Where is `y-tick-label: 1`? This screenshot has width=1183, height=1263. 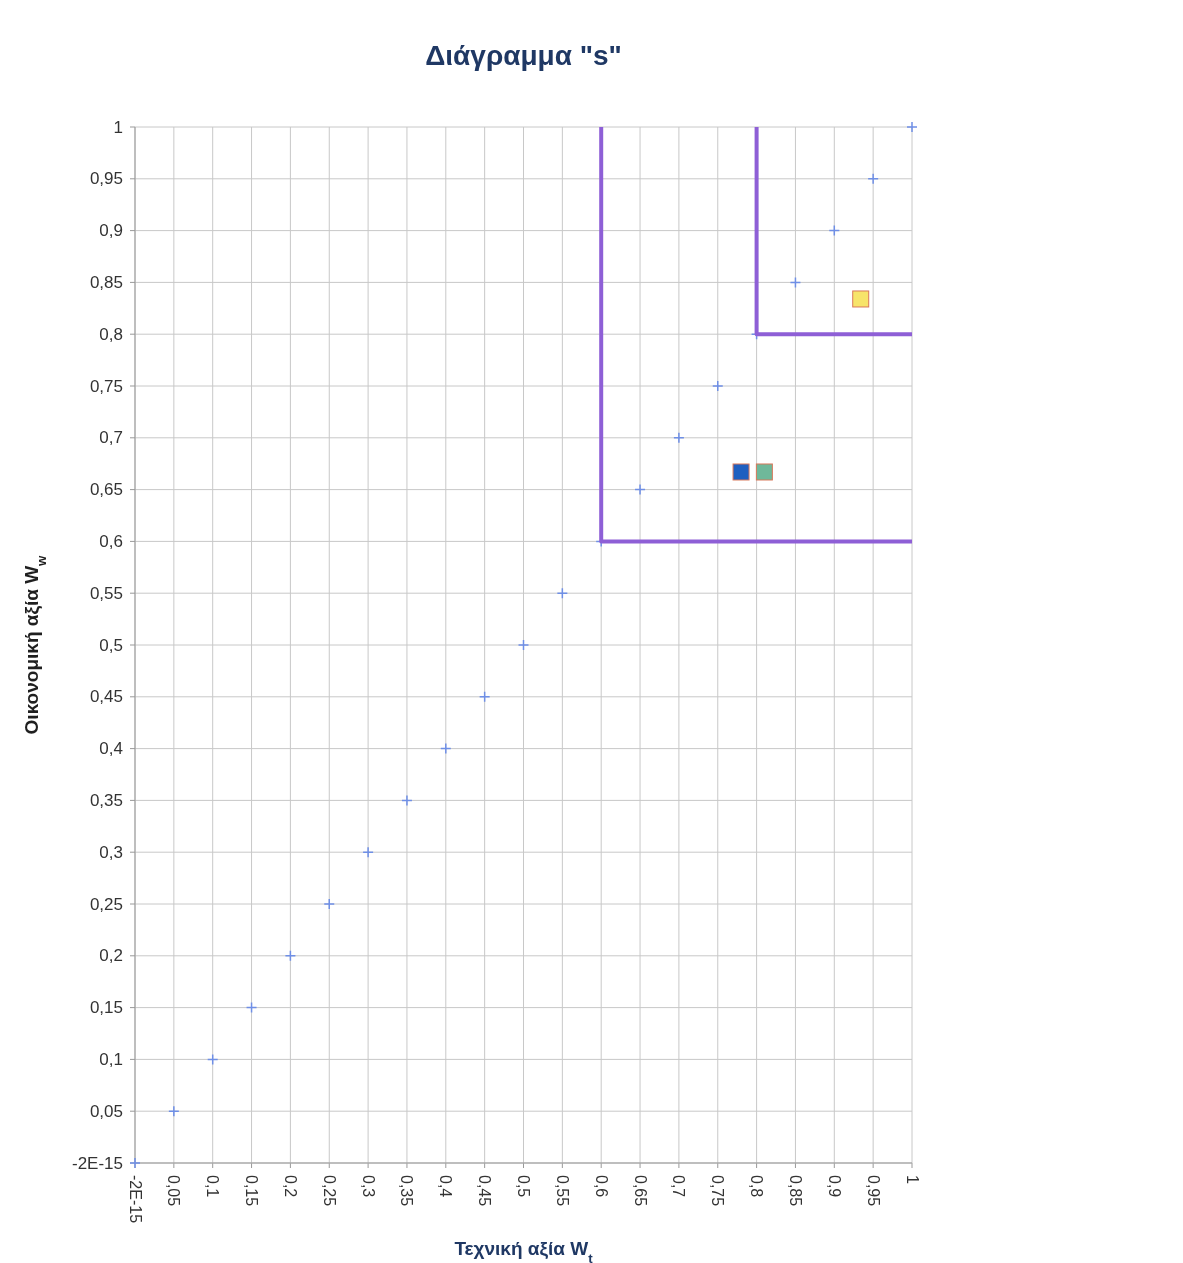 y-tick-label: 1 is located at coordinates (118, 127).